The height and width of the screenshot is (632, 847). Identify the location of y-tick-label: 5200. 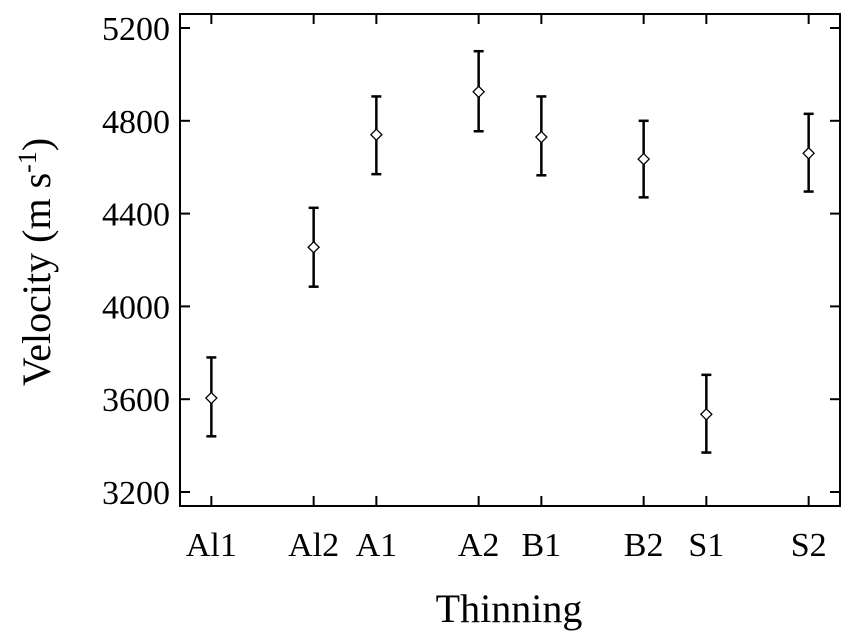
(136, 29).